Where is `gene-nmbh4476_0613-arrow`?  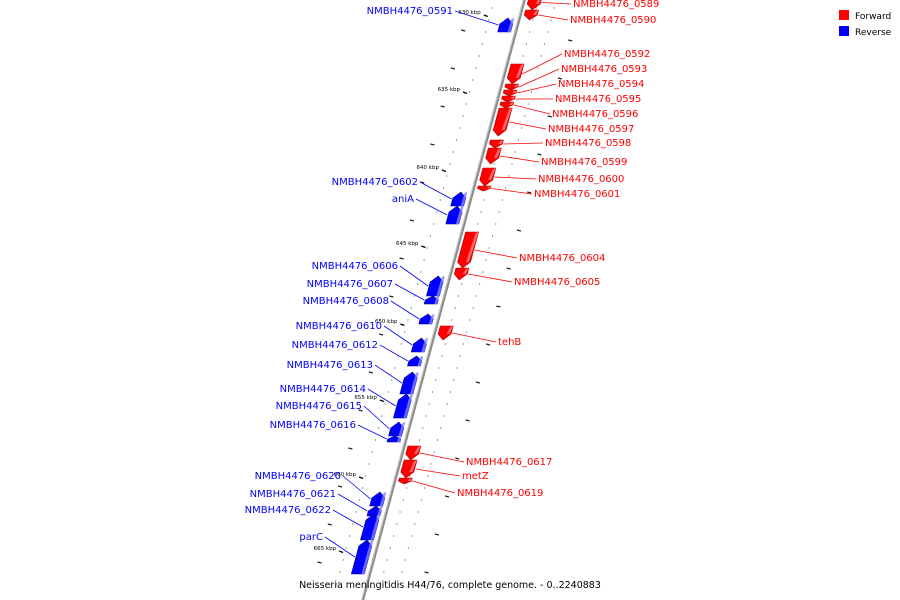 gene-nmbh4476_0613-arrow is located at coordinates (409, 383).